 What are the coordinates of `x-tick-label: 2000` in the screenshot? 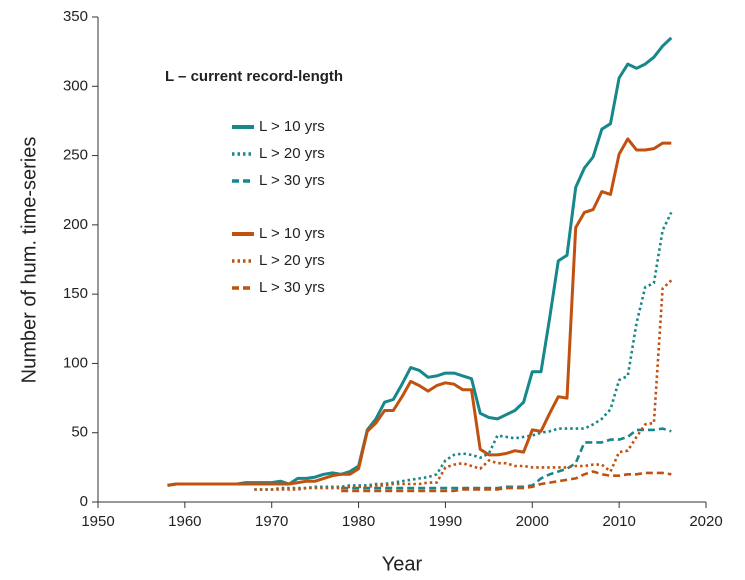 It's located at (532, 521).